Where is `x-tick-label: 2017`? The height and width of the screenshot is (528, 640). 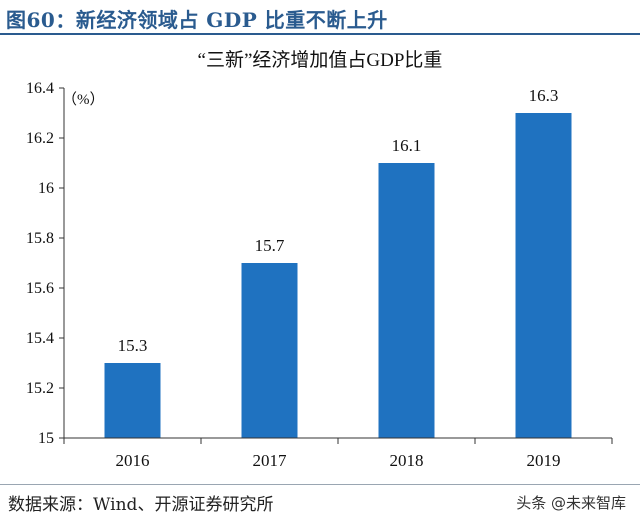 x-tick-label: 2017 is located at coordinates (270, 460).